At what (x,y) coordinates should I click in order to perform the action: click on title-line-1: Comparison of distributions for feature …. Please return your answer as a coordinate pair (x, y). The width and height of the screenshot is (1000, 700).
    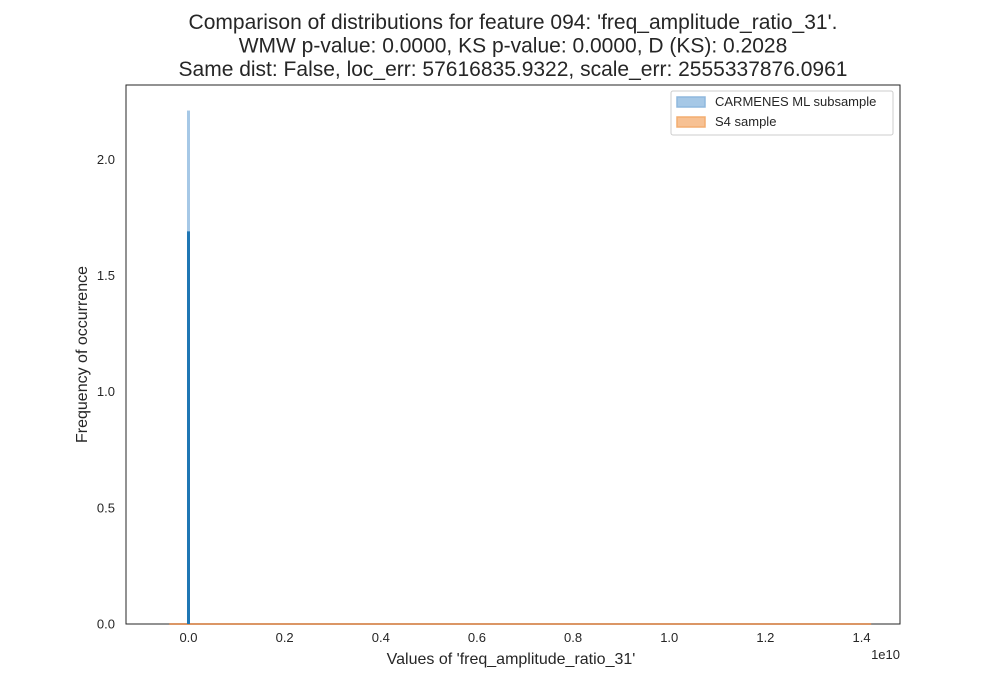
    Looking at the image, I should click on (513, 22).